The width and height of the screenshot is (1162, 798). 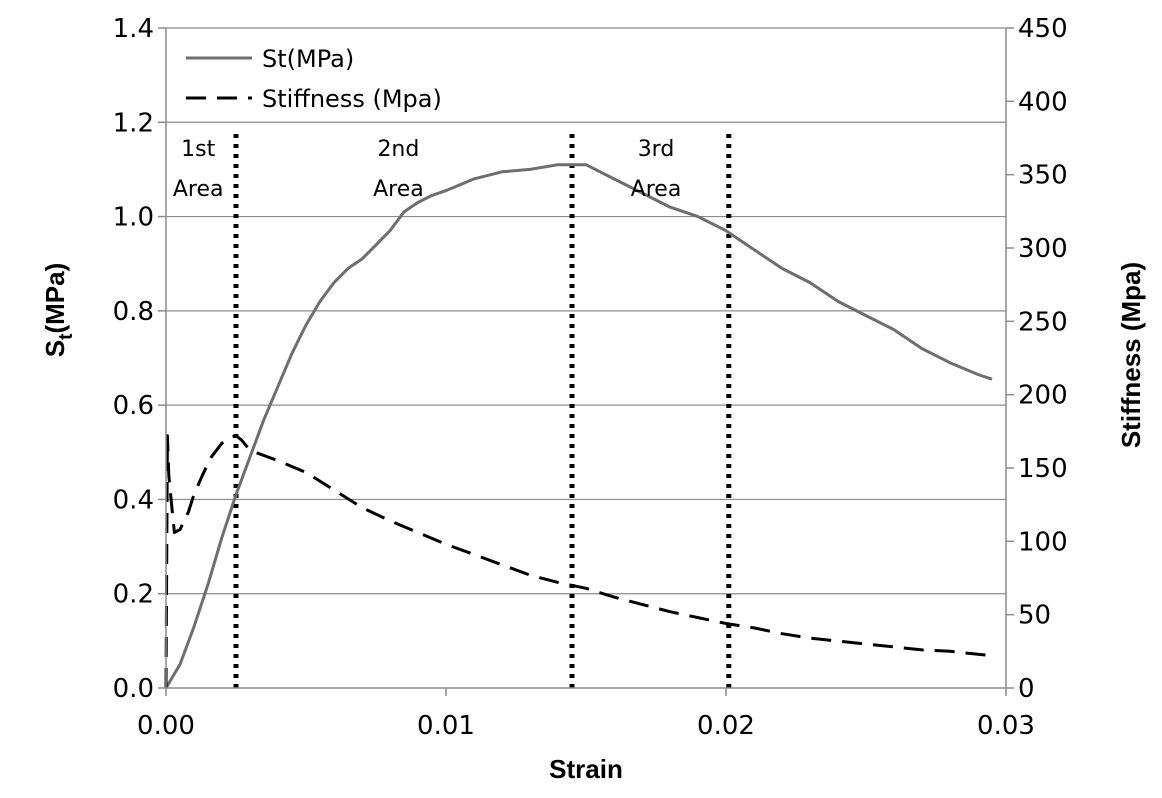 What do you see at coordinates (314, 79) in the screenshot?
I see `legend: St(MPa) Stiffness (Mpa)` at bounding box center [314, 79].